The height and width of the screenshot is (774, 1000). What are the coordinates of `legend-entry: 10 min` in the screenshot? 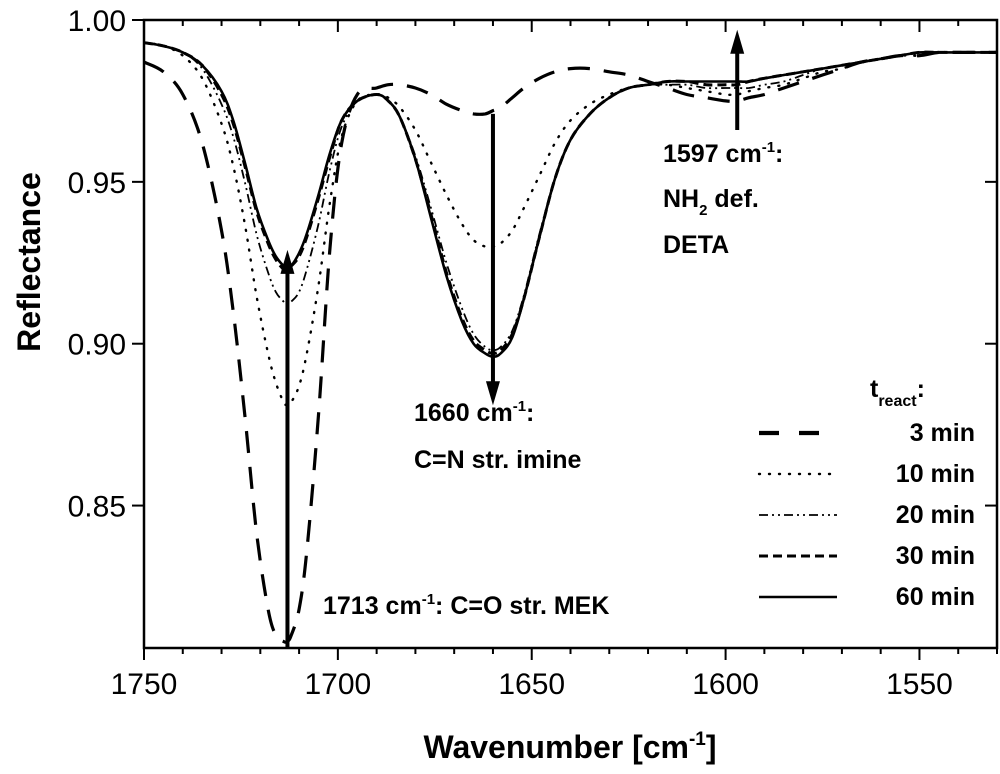 It's located at (866, 474).